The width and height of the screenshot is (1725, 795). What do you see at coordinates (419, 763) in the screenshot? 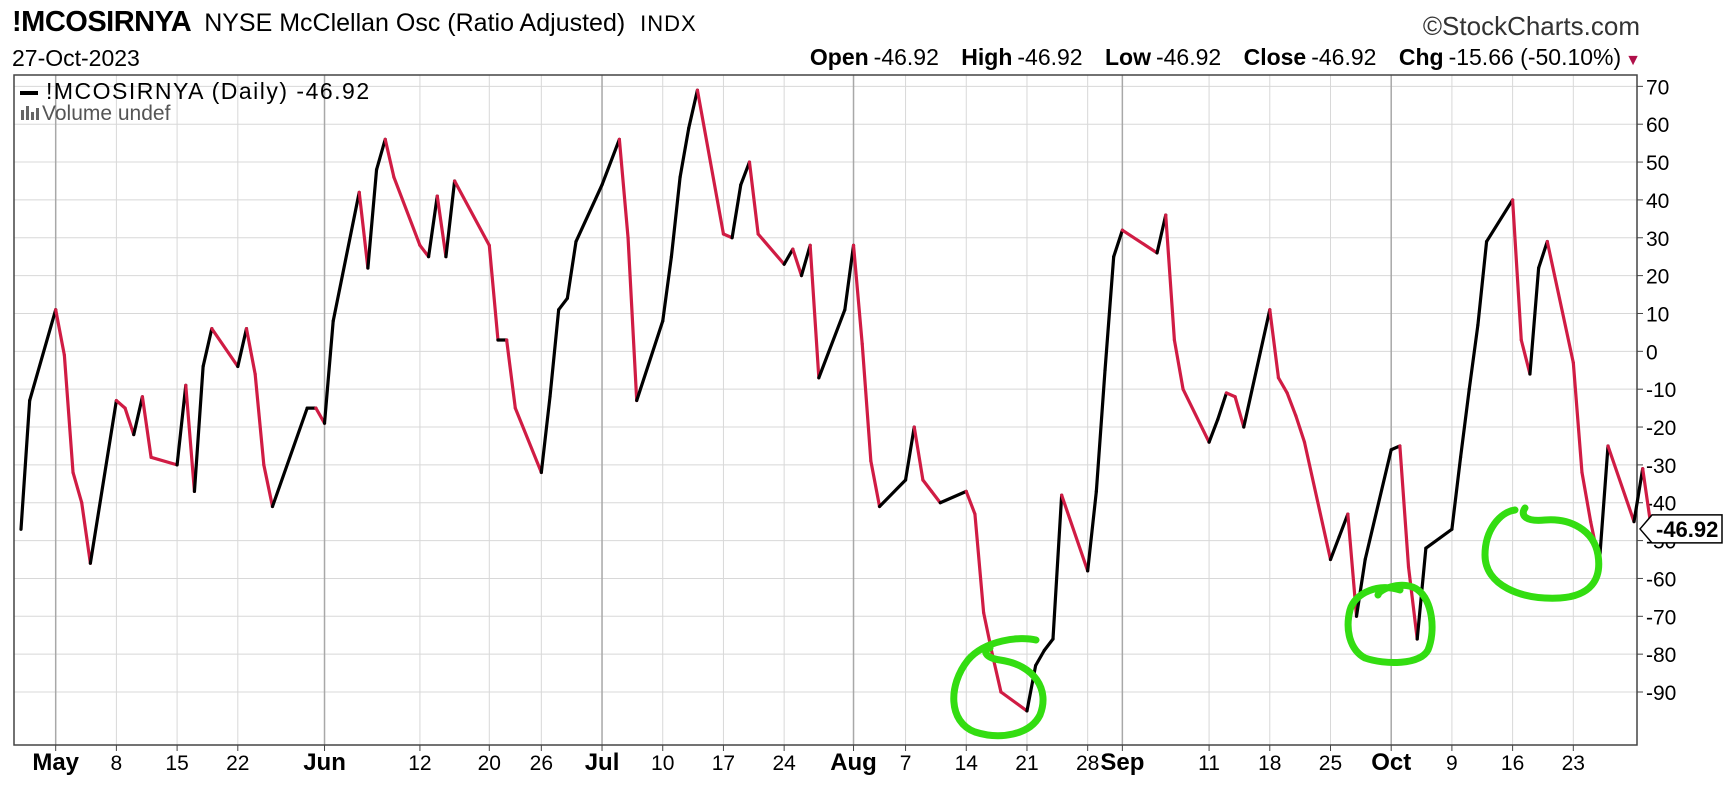
I see `x-tick-label: 12` at bounding box center [419, 763].